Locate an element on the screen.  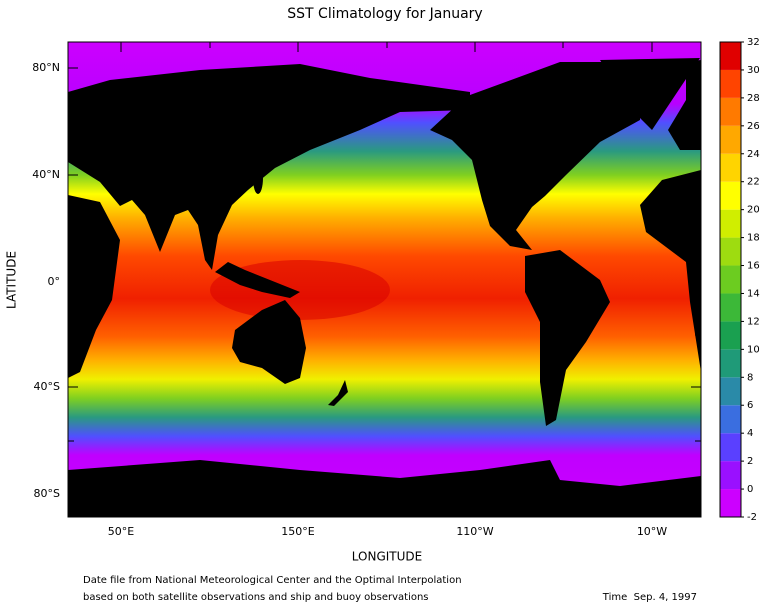
new-zealand is located at coordinates (338, 393).